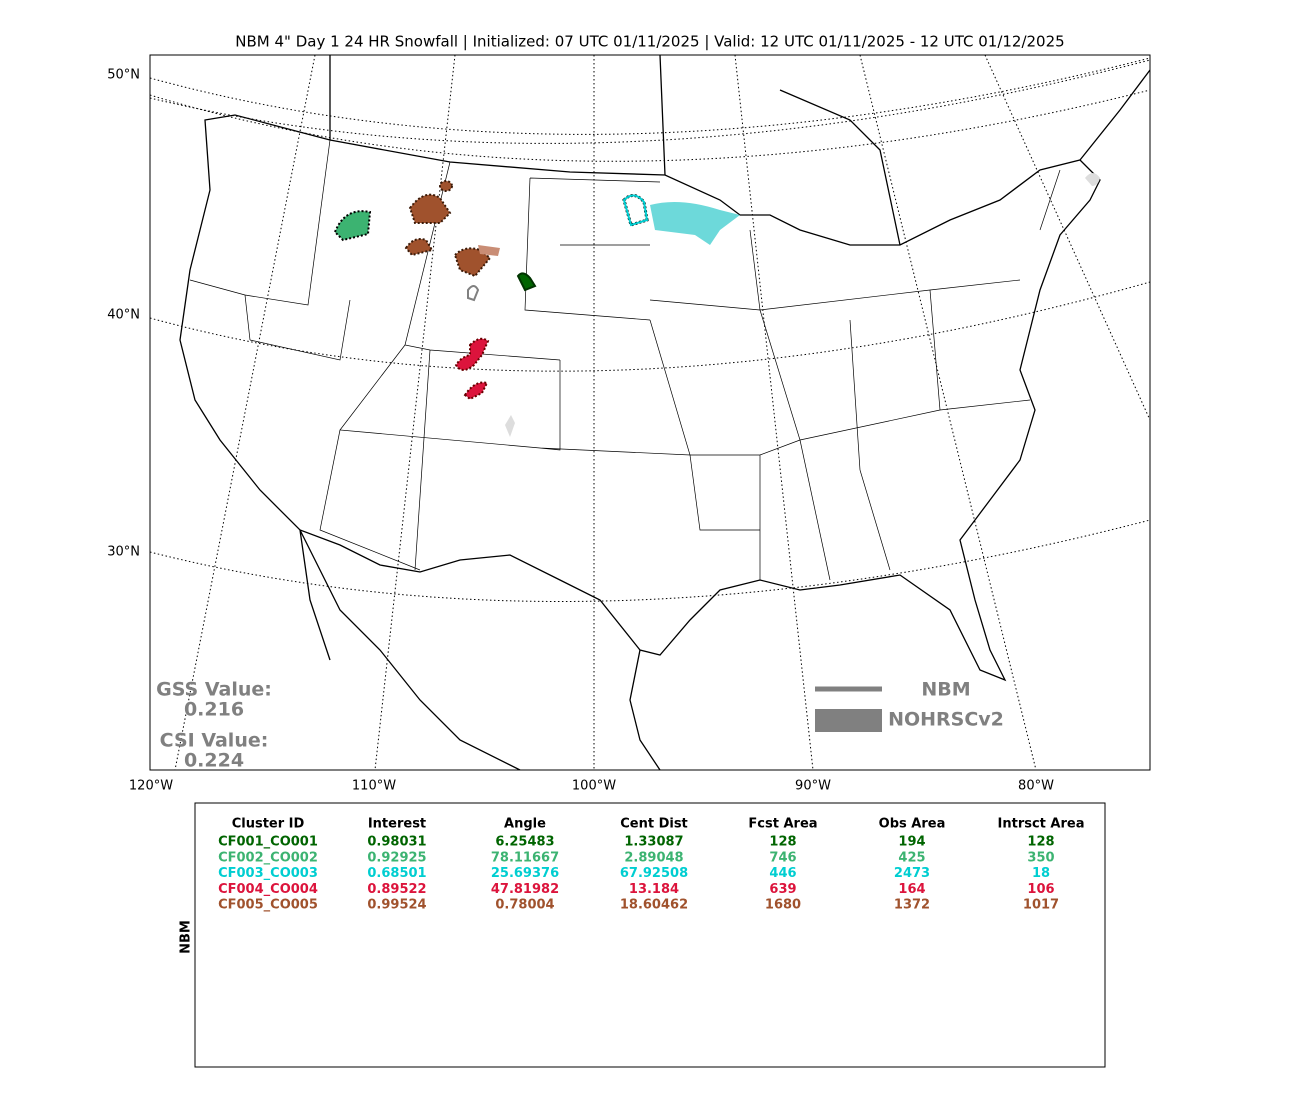  What do you see at coordinates (151, 786) in the screenshot?
I see `lon-label: 120°W` at bounding box center [151, 786].